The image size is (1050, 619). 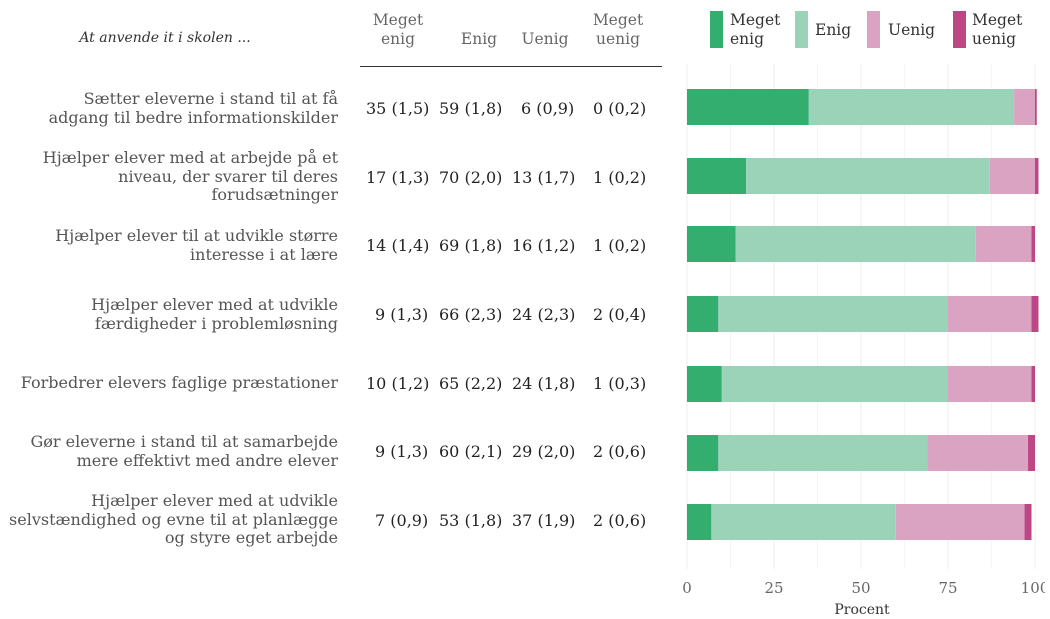 What do you see at coordinates (471, 314) in the screenshot?
I see `cell-enig: 66 (2,3)` at bounding box center [471, 314].